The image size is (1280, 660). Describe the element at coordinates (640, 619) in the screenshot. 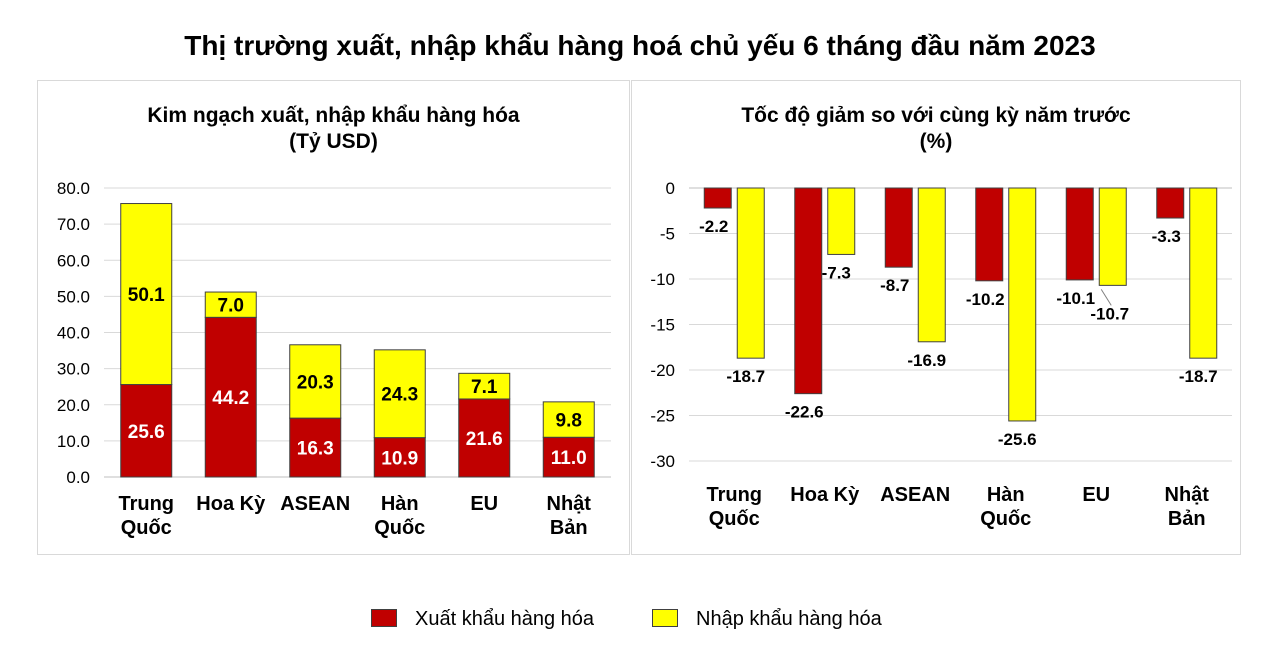

I see `legend: Xuất khẩu hàng hóa Nhập khẩu hàng hóa` at that location.